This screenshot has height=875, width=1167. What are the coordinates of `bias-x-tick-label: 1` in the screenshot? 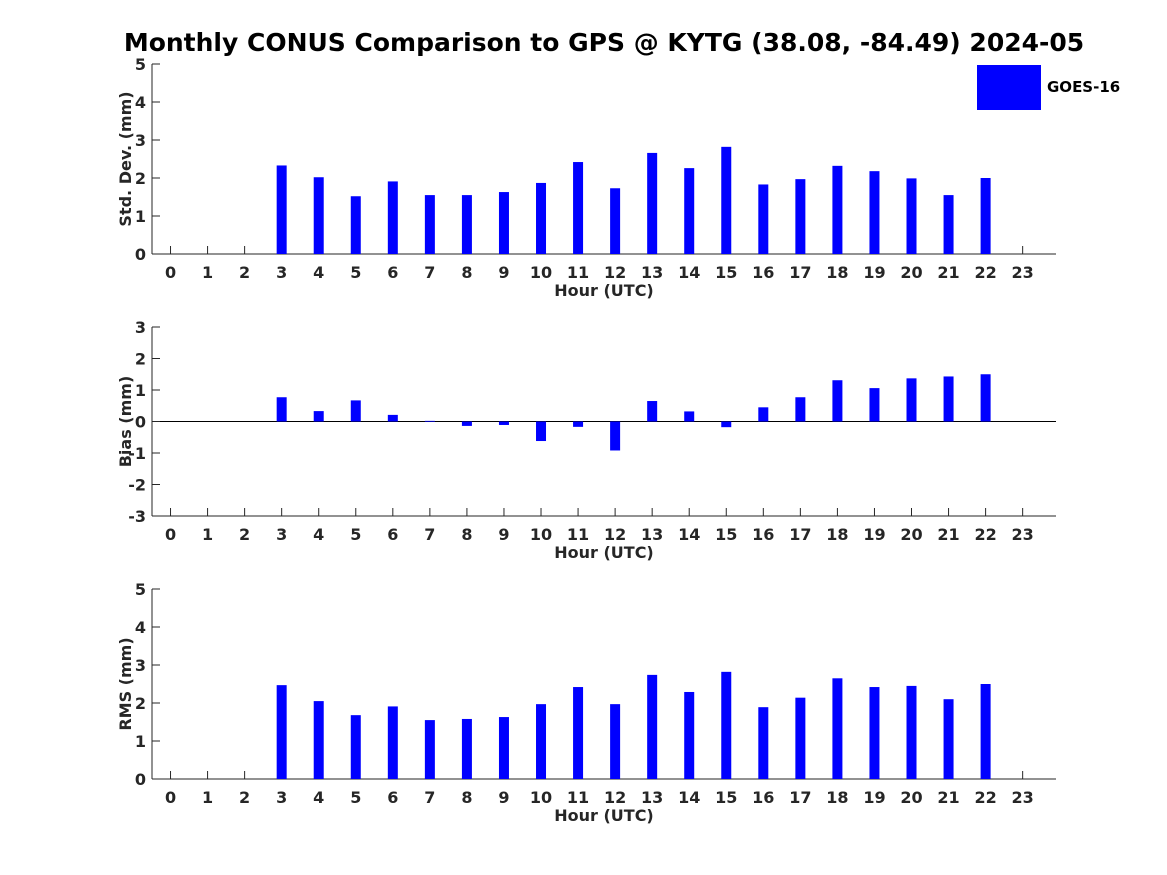 It's located at (207, 534).